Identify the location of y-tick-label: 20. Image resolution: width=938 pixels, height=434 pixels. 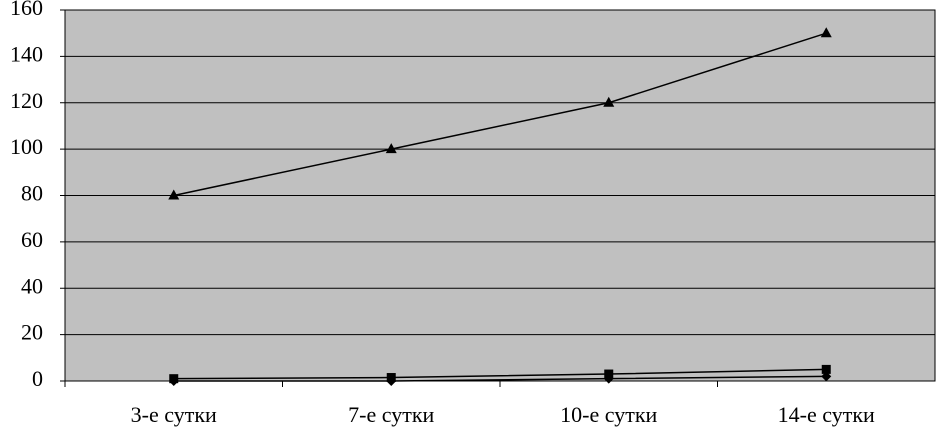
(32, 332).